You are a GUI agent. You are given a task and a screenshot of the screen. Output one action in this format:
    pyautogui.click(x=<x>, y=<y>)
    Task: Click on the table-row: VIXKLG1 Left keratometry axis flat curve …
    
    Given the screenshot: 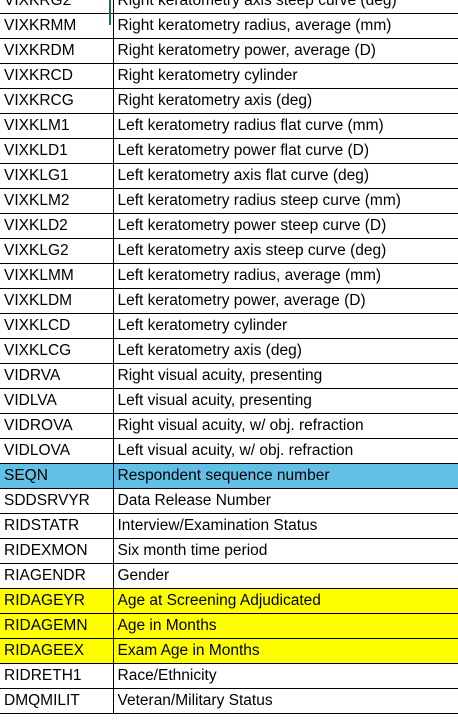 What is the action you would take?
    pyautogui.click(x=229, y=176)
    